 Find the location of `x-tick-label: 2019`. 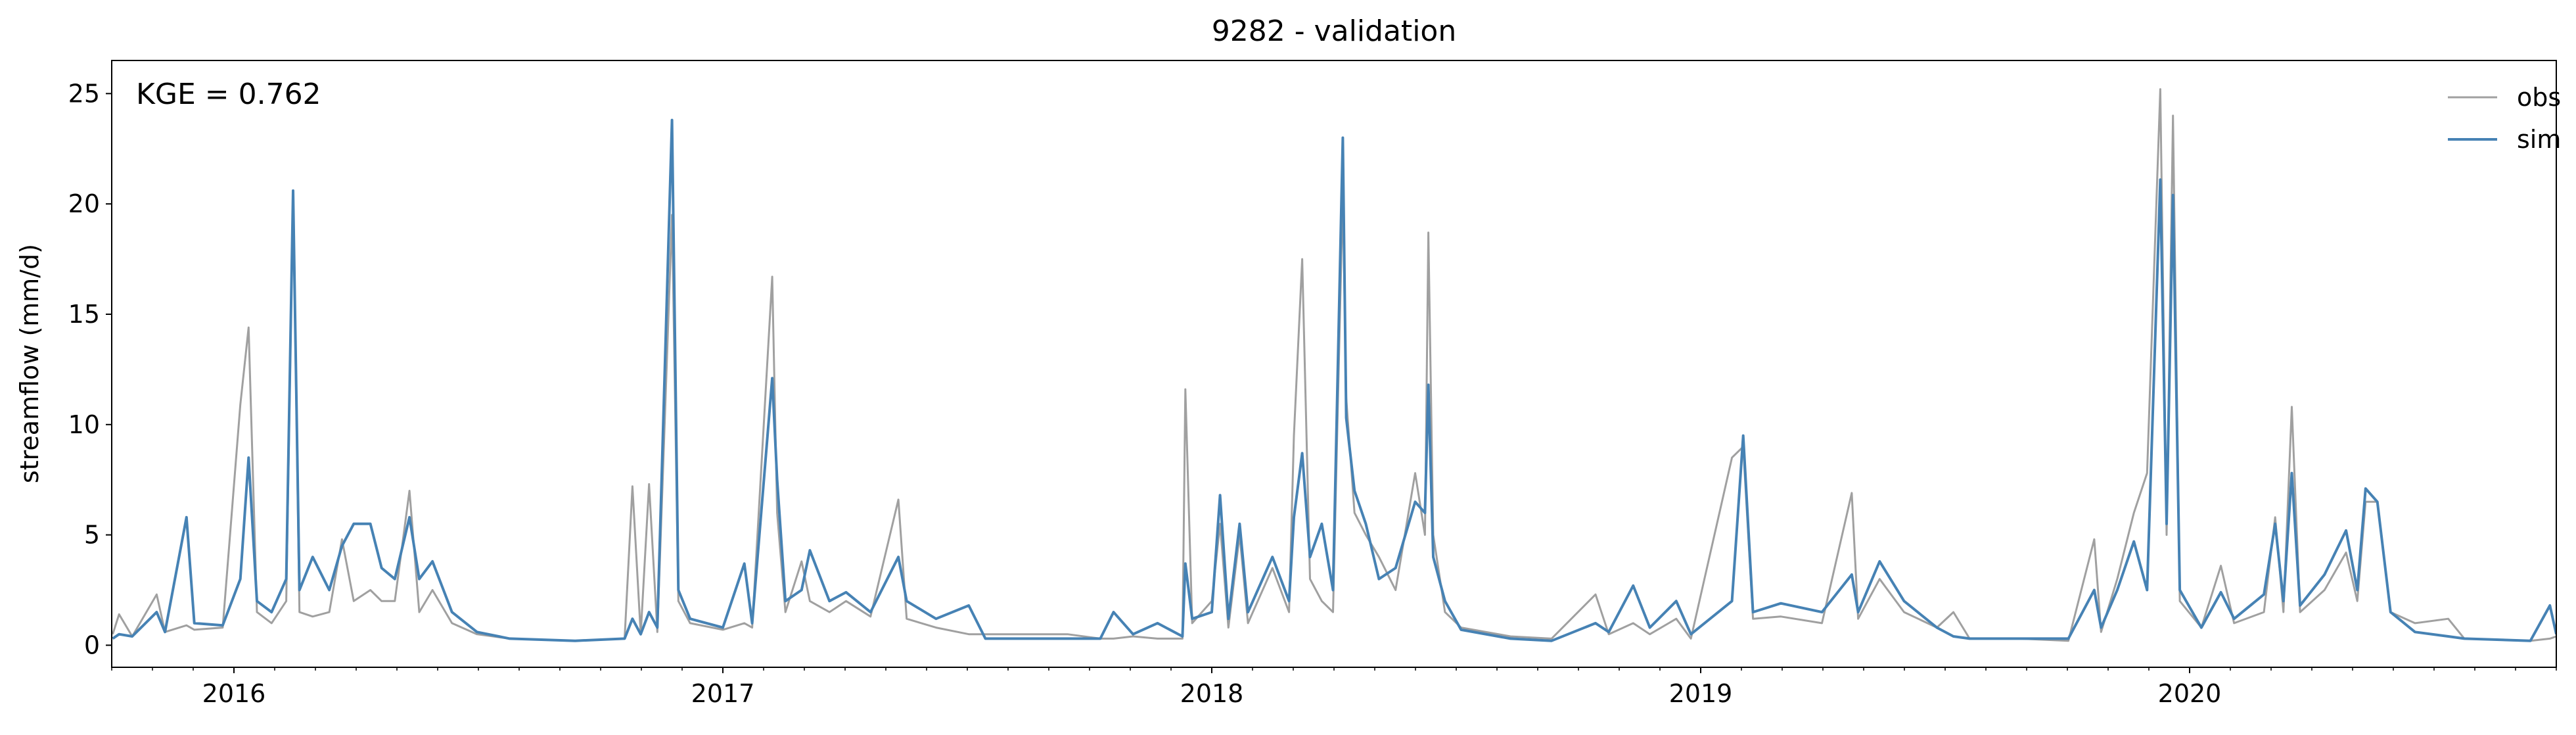

x-tick-label: 2019 is located at coordinates (1701, 693).